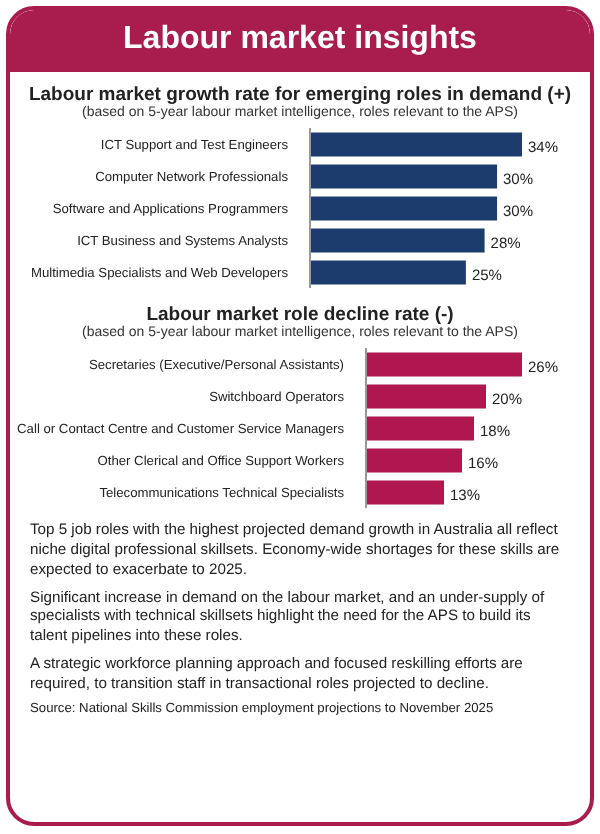  What do you see at coordinates (300, 315) in the screenshot?
I see `chart-title: Labour market role decline rate (-)` at bounding box center [300, 315].